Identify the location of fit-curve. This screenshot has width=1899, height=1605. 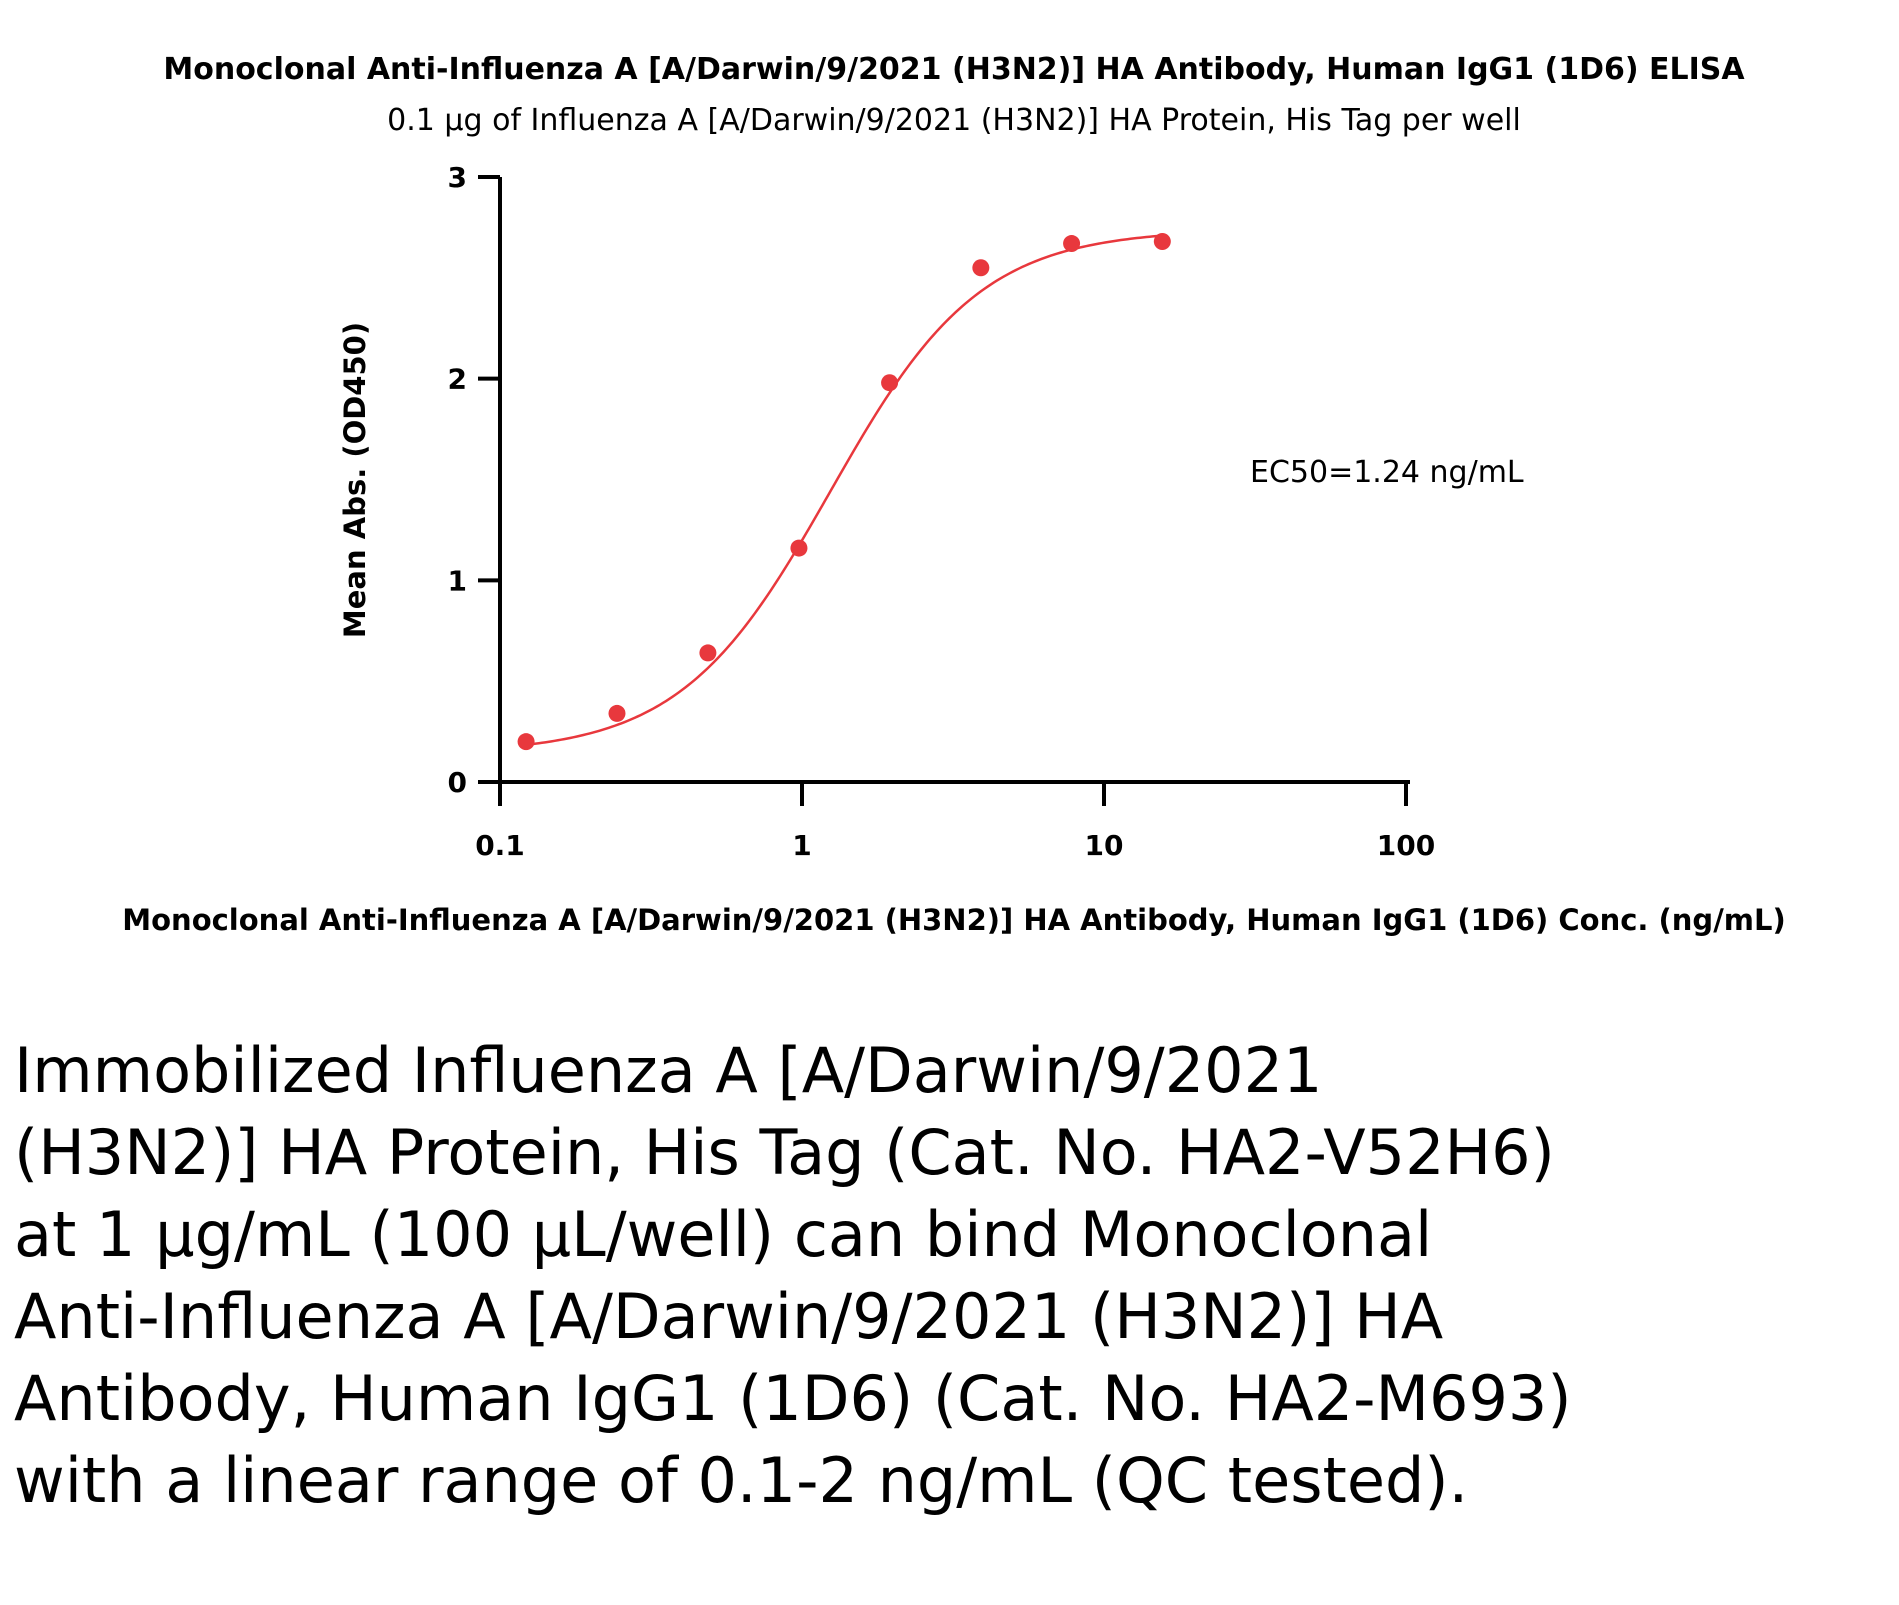
(844, 490).